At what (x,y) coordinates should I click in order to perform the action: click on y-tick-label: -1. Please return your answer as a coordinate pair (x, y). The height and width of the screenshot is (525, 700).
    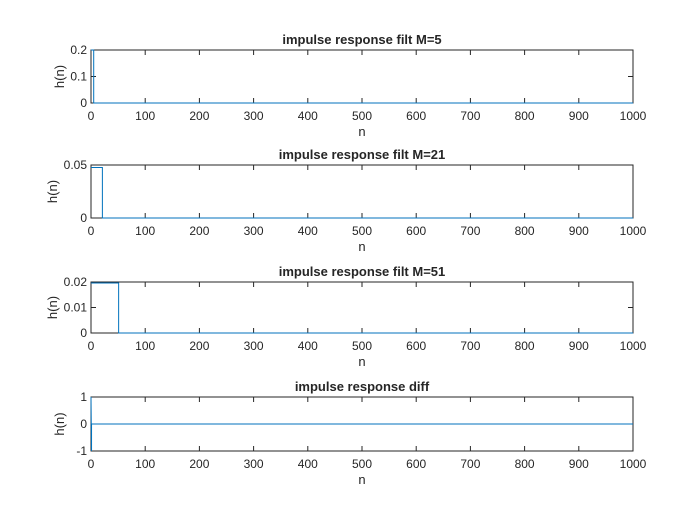
    Looking at the image, I should click on (81, 451).